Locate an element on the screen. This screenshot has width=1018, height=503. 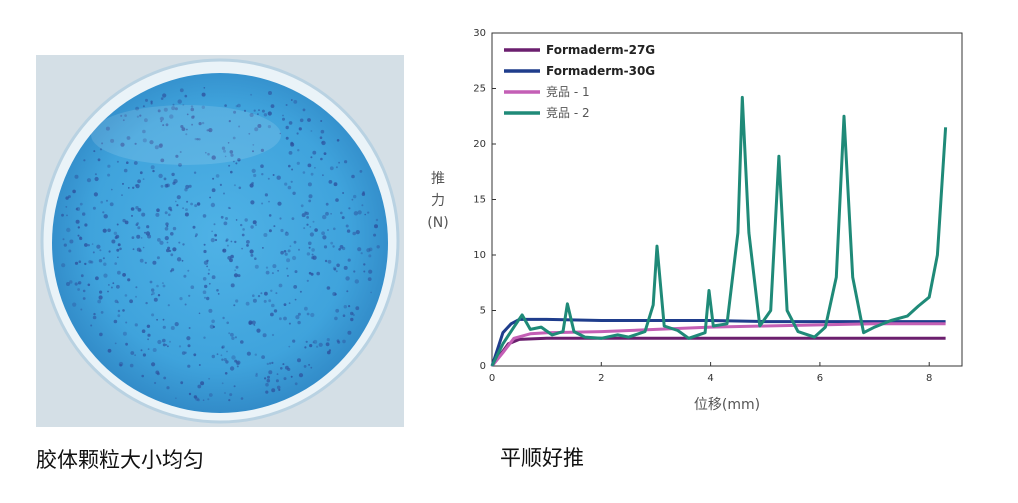
y-axis-label-part: 推 is located at coordinates (438, 179).